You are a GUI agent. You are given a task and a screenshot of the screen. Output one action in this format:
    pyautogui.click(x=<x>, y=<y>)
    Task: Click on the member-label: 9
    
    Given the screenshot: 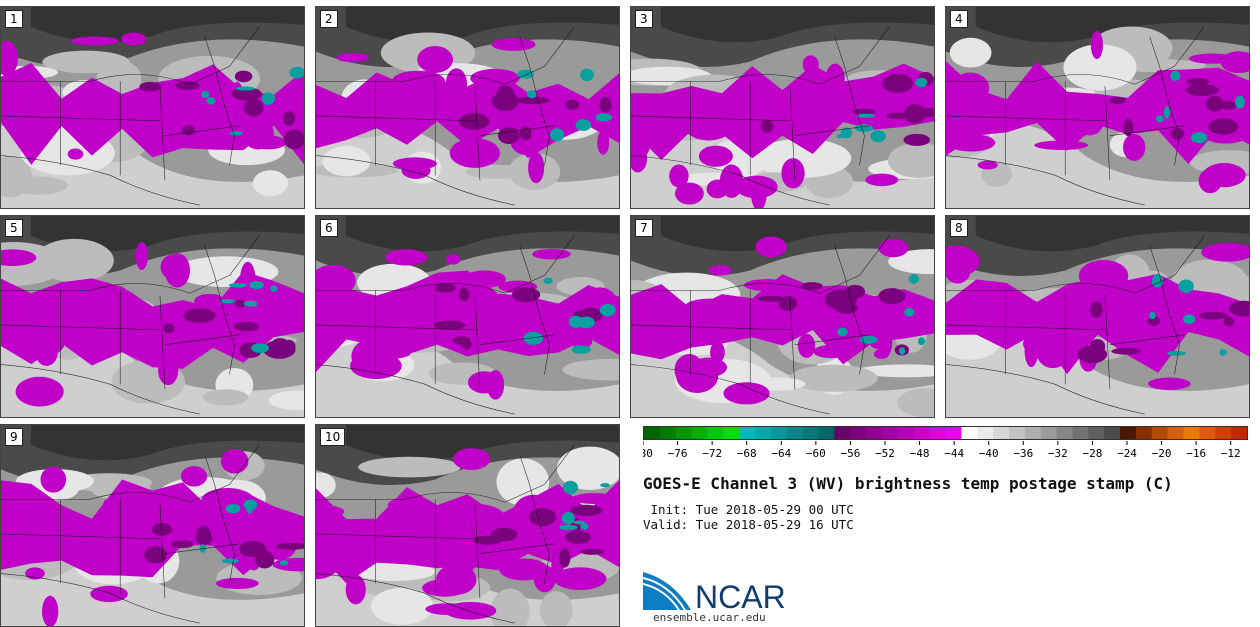 What is the action you would take?
    pyautogui.click(x=14, y=437)
    